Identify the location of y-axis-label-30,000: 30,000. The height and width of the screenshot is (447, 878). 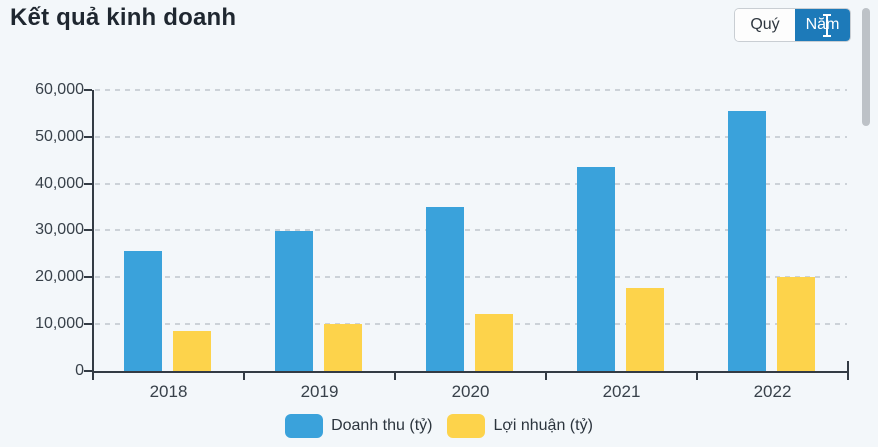
(59, 229).